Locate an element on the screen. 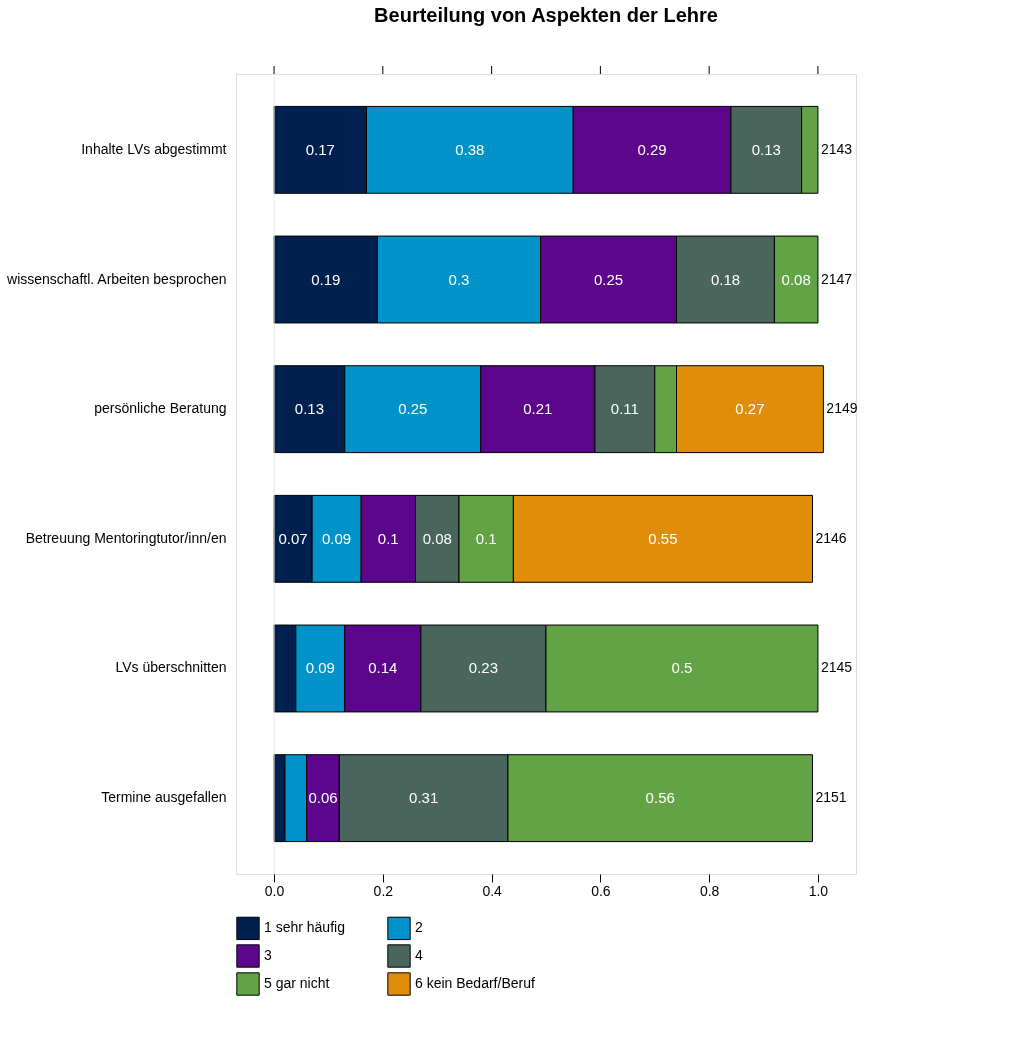 This screenshot has width=1021, height=1064. data-label: 0.38 is located at coordinates (470, 149).